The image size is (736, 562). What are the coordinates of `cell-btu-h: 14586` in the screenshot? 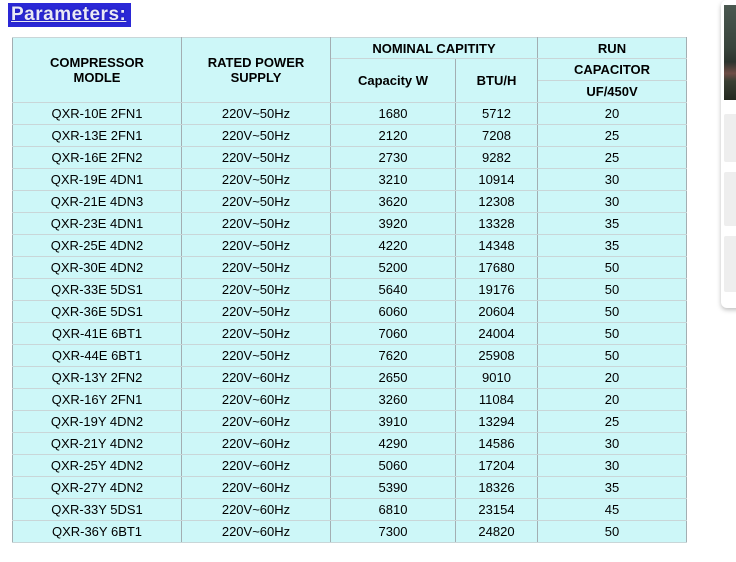 It's located at (496, 443).